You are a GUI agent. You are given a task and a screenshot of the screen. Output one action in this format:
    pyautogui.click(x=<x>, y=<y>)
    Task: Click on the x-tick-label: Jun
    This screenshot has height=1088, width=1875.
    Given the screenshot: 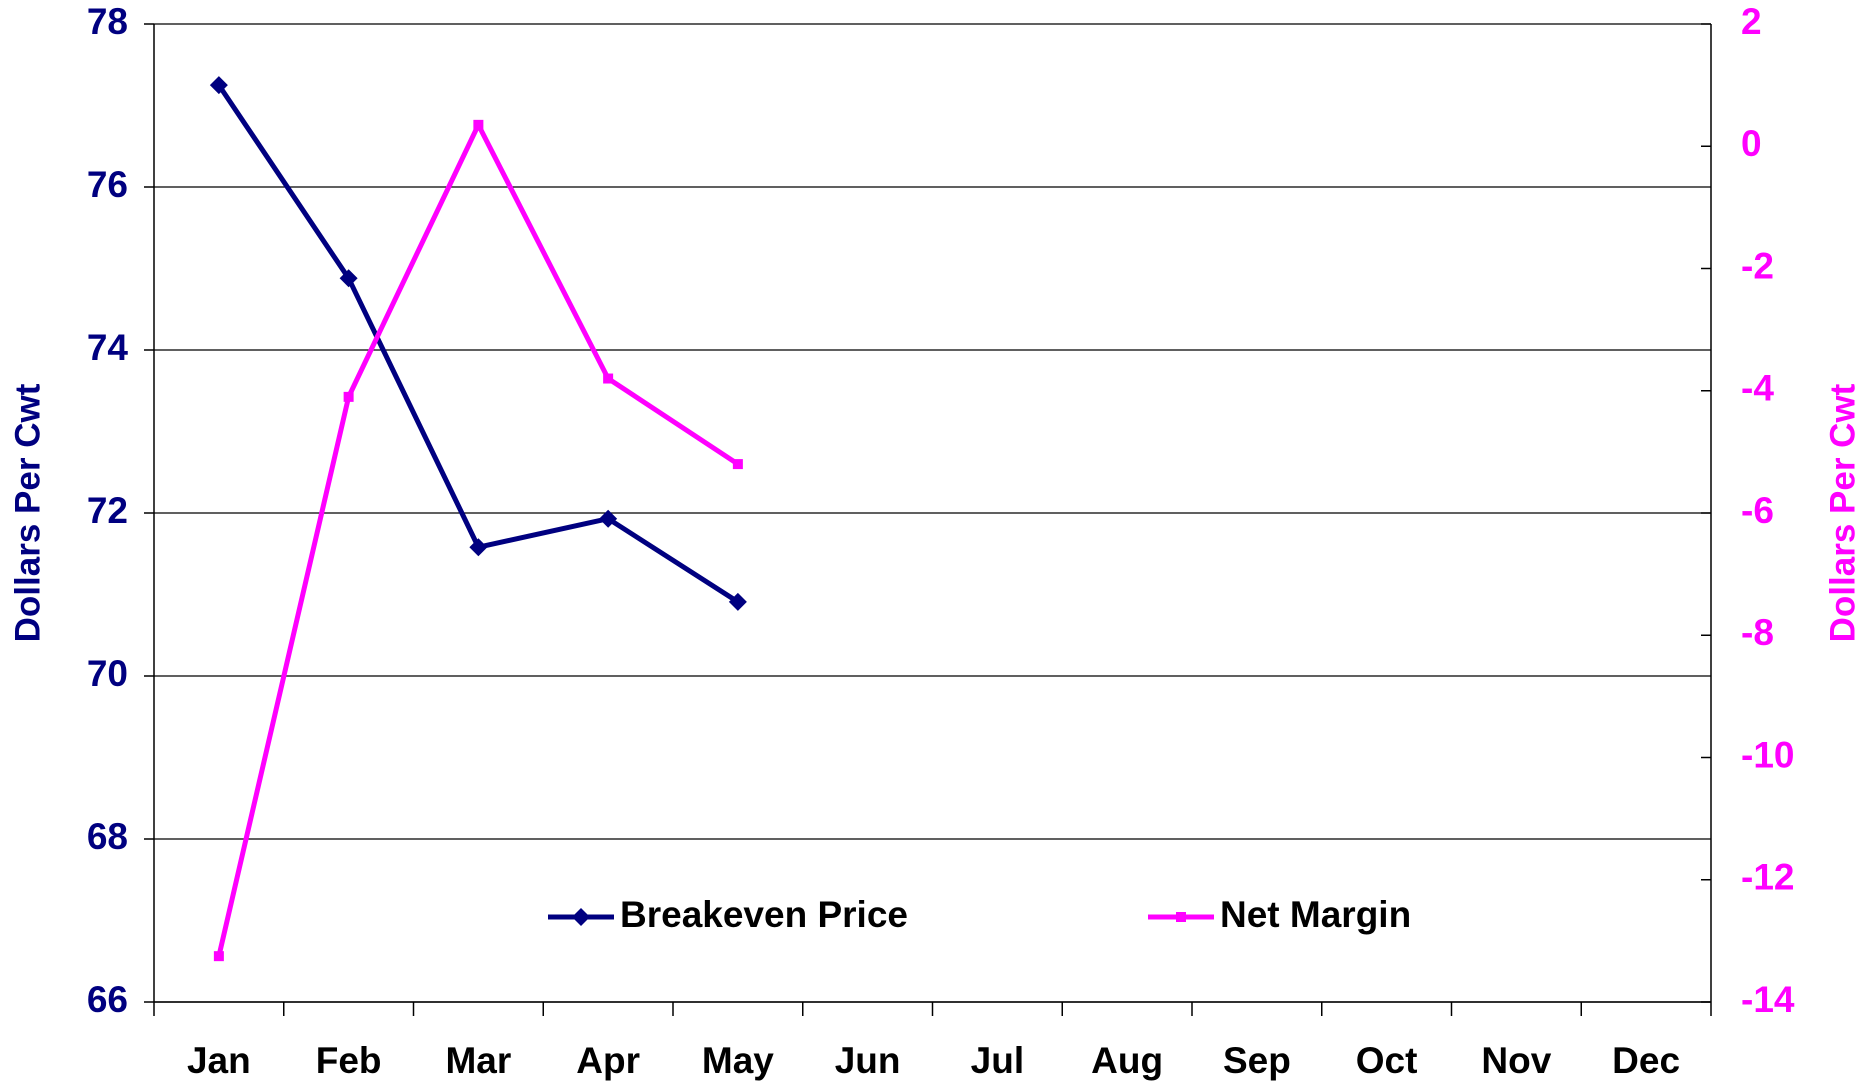 What is the action you would take?
    pyautogui.click(x=868, y=1060)
    